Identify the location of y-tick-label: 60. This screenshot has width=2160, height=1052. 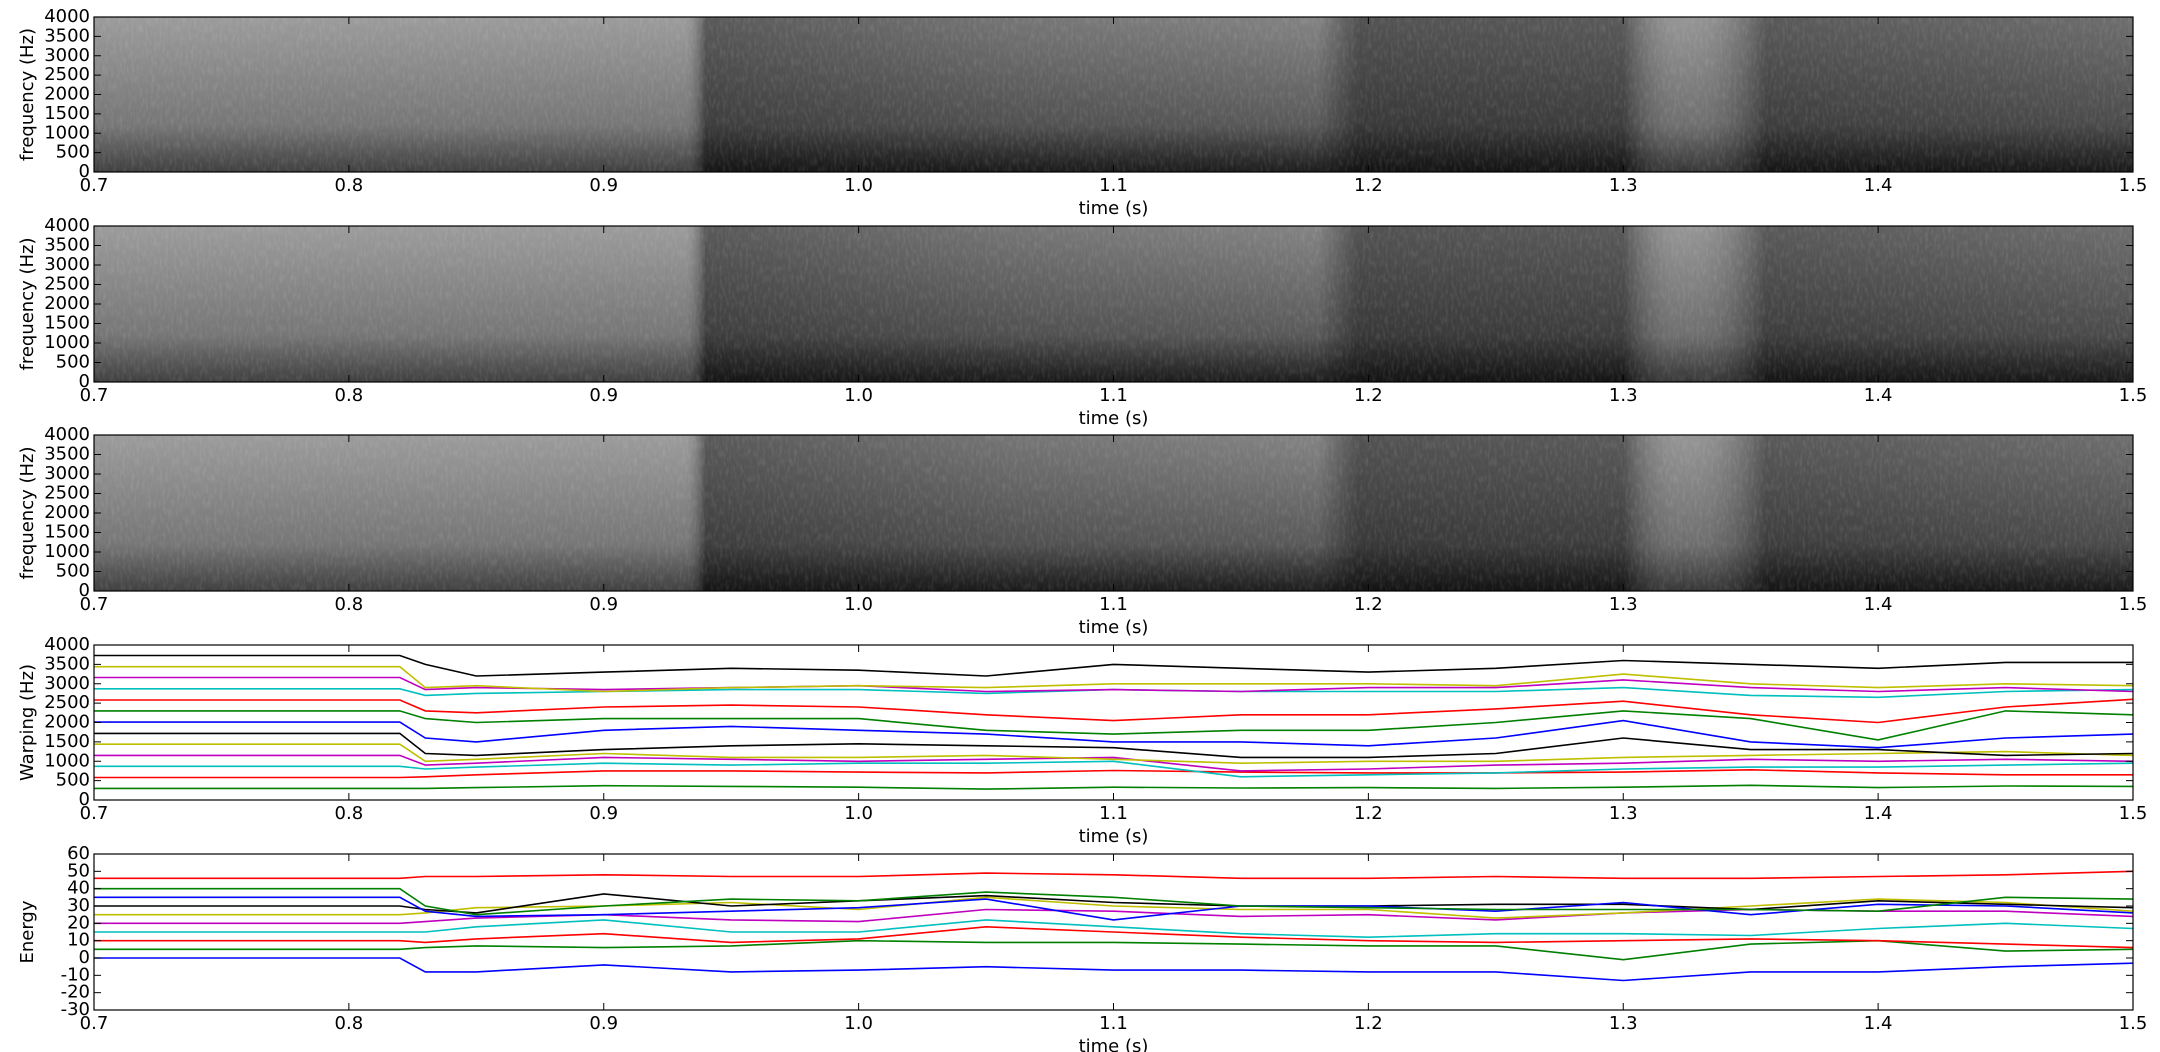
(78, 853).